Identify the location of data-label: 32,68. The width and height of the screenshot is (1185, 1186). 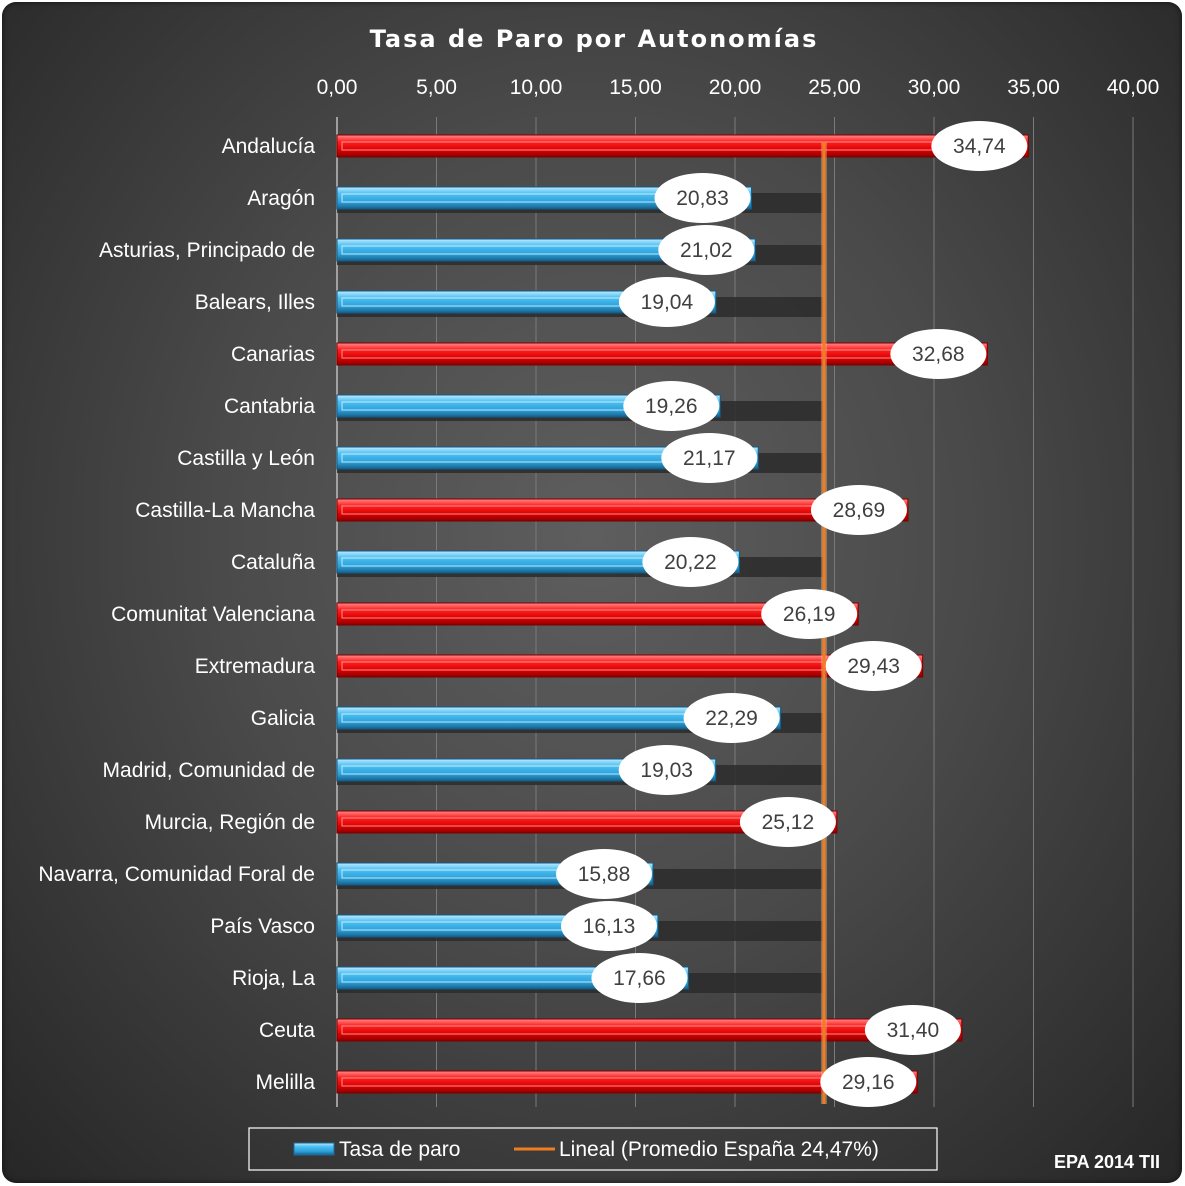
(938, 354).